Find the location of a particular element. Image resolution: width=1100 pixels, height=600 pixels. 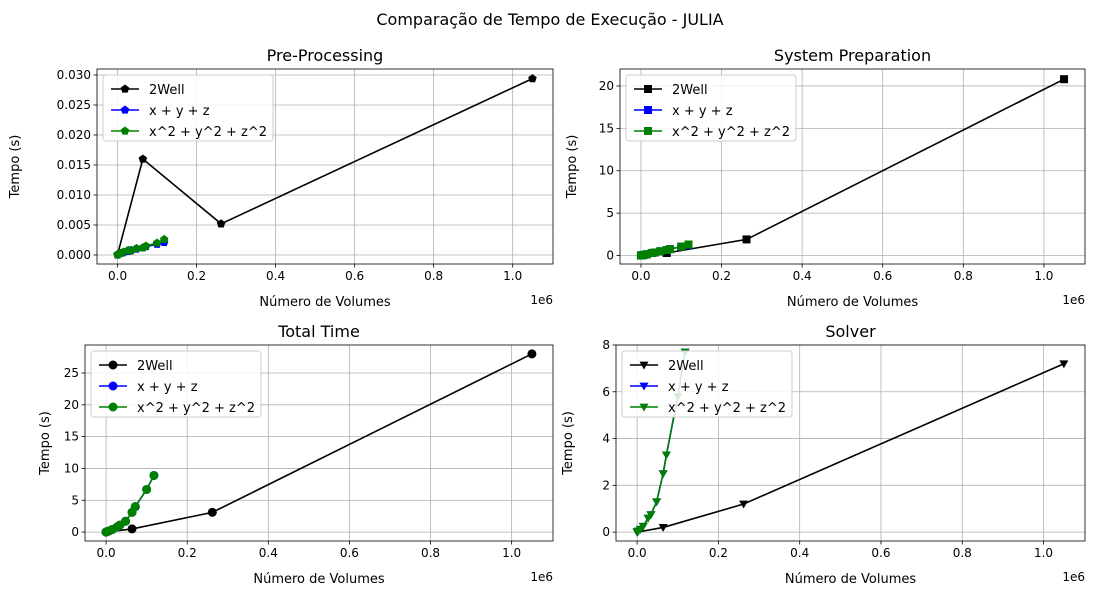

figure-title: Comparação de Tempo de Execução - JULIA is located at coordinates (550, 19).